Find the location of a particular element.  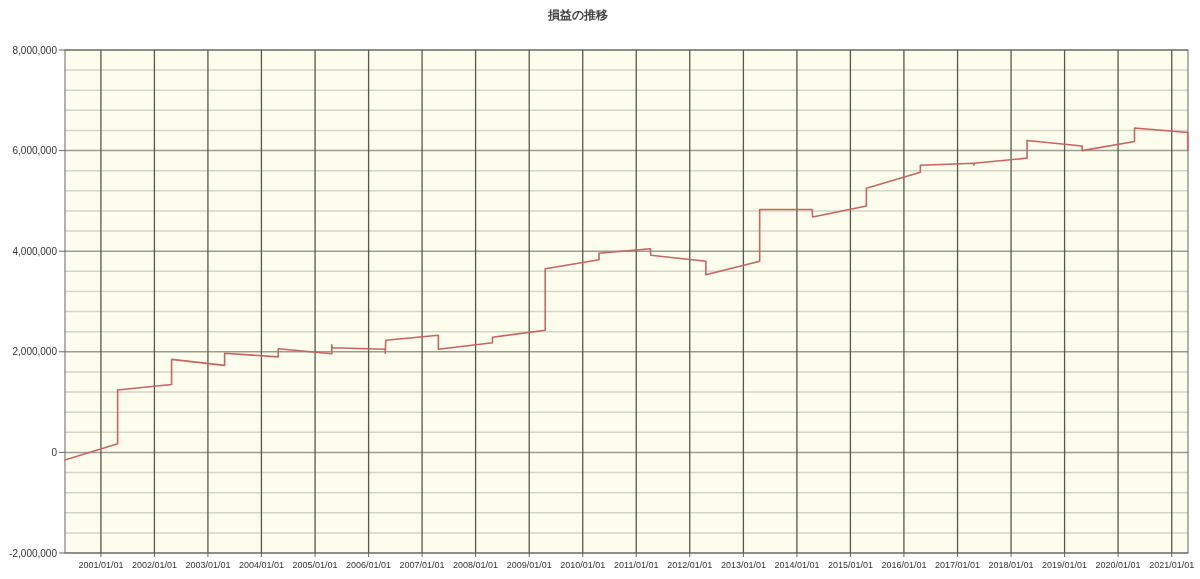

ytick: 4,000,000 is located at coordinates (34, 251).